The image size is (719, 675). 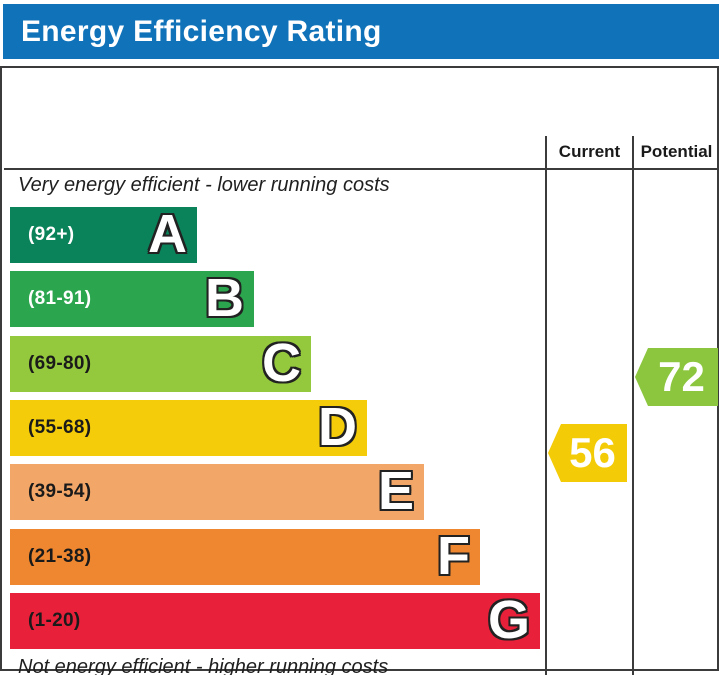 What do you see at coordinates (453, 555) in the screenshot?
I see `band-grade-letter: F` at bounding box center [453, 555].